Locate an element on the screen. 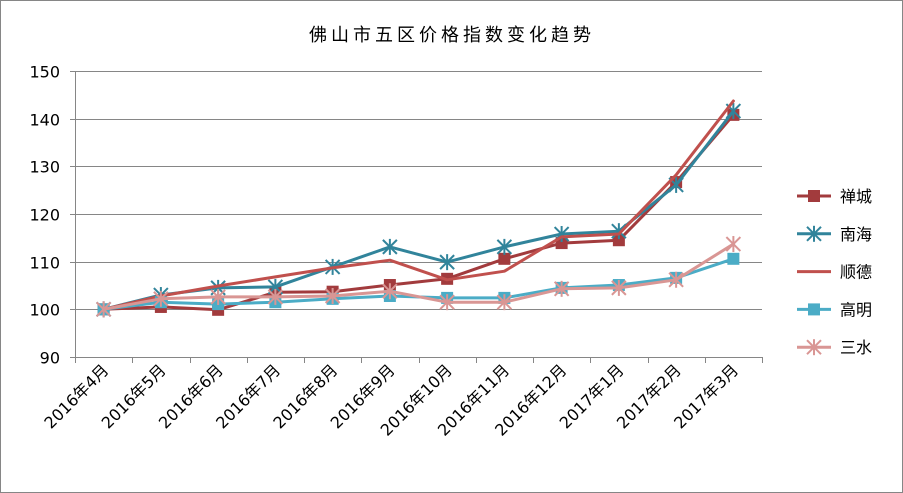 Image resolution: width=903 pixels, height=493 pixels. series-line is located at coordinates (418, 276).